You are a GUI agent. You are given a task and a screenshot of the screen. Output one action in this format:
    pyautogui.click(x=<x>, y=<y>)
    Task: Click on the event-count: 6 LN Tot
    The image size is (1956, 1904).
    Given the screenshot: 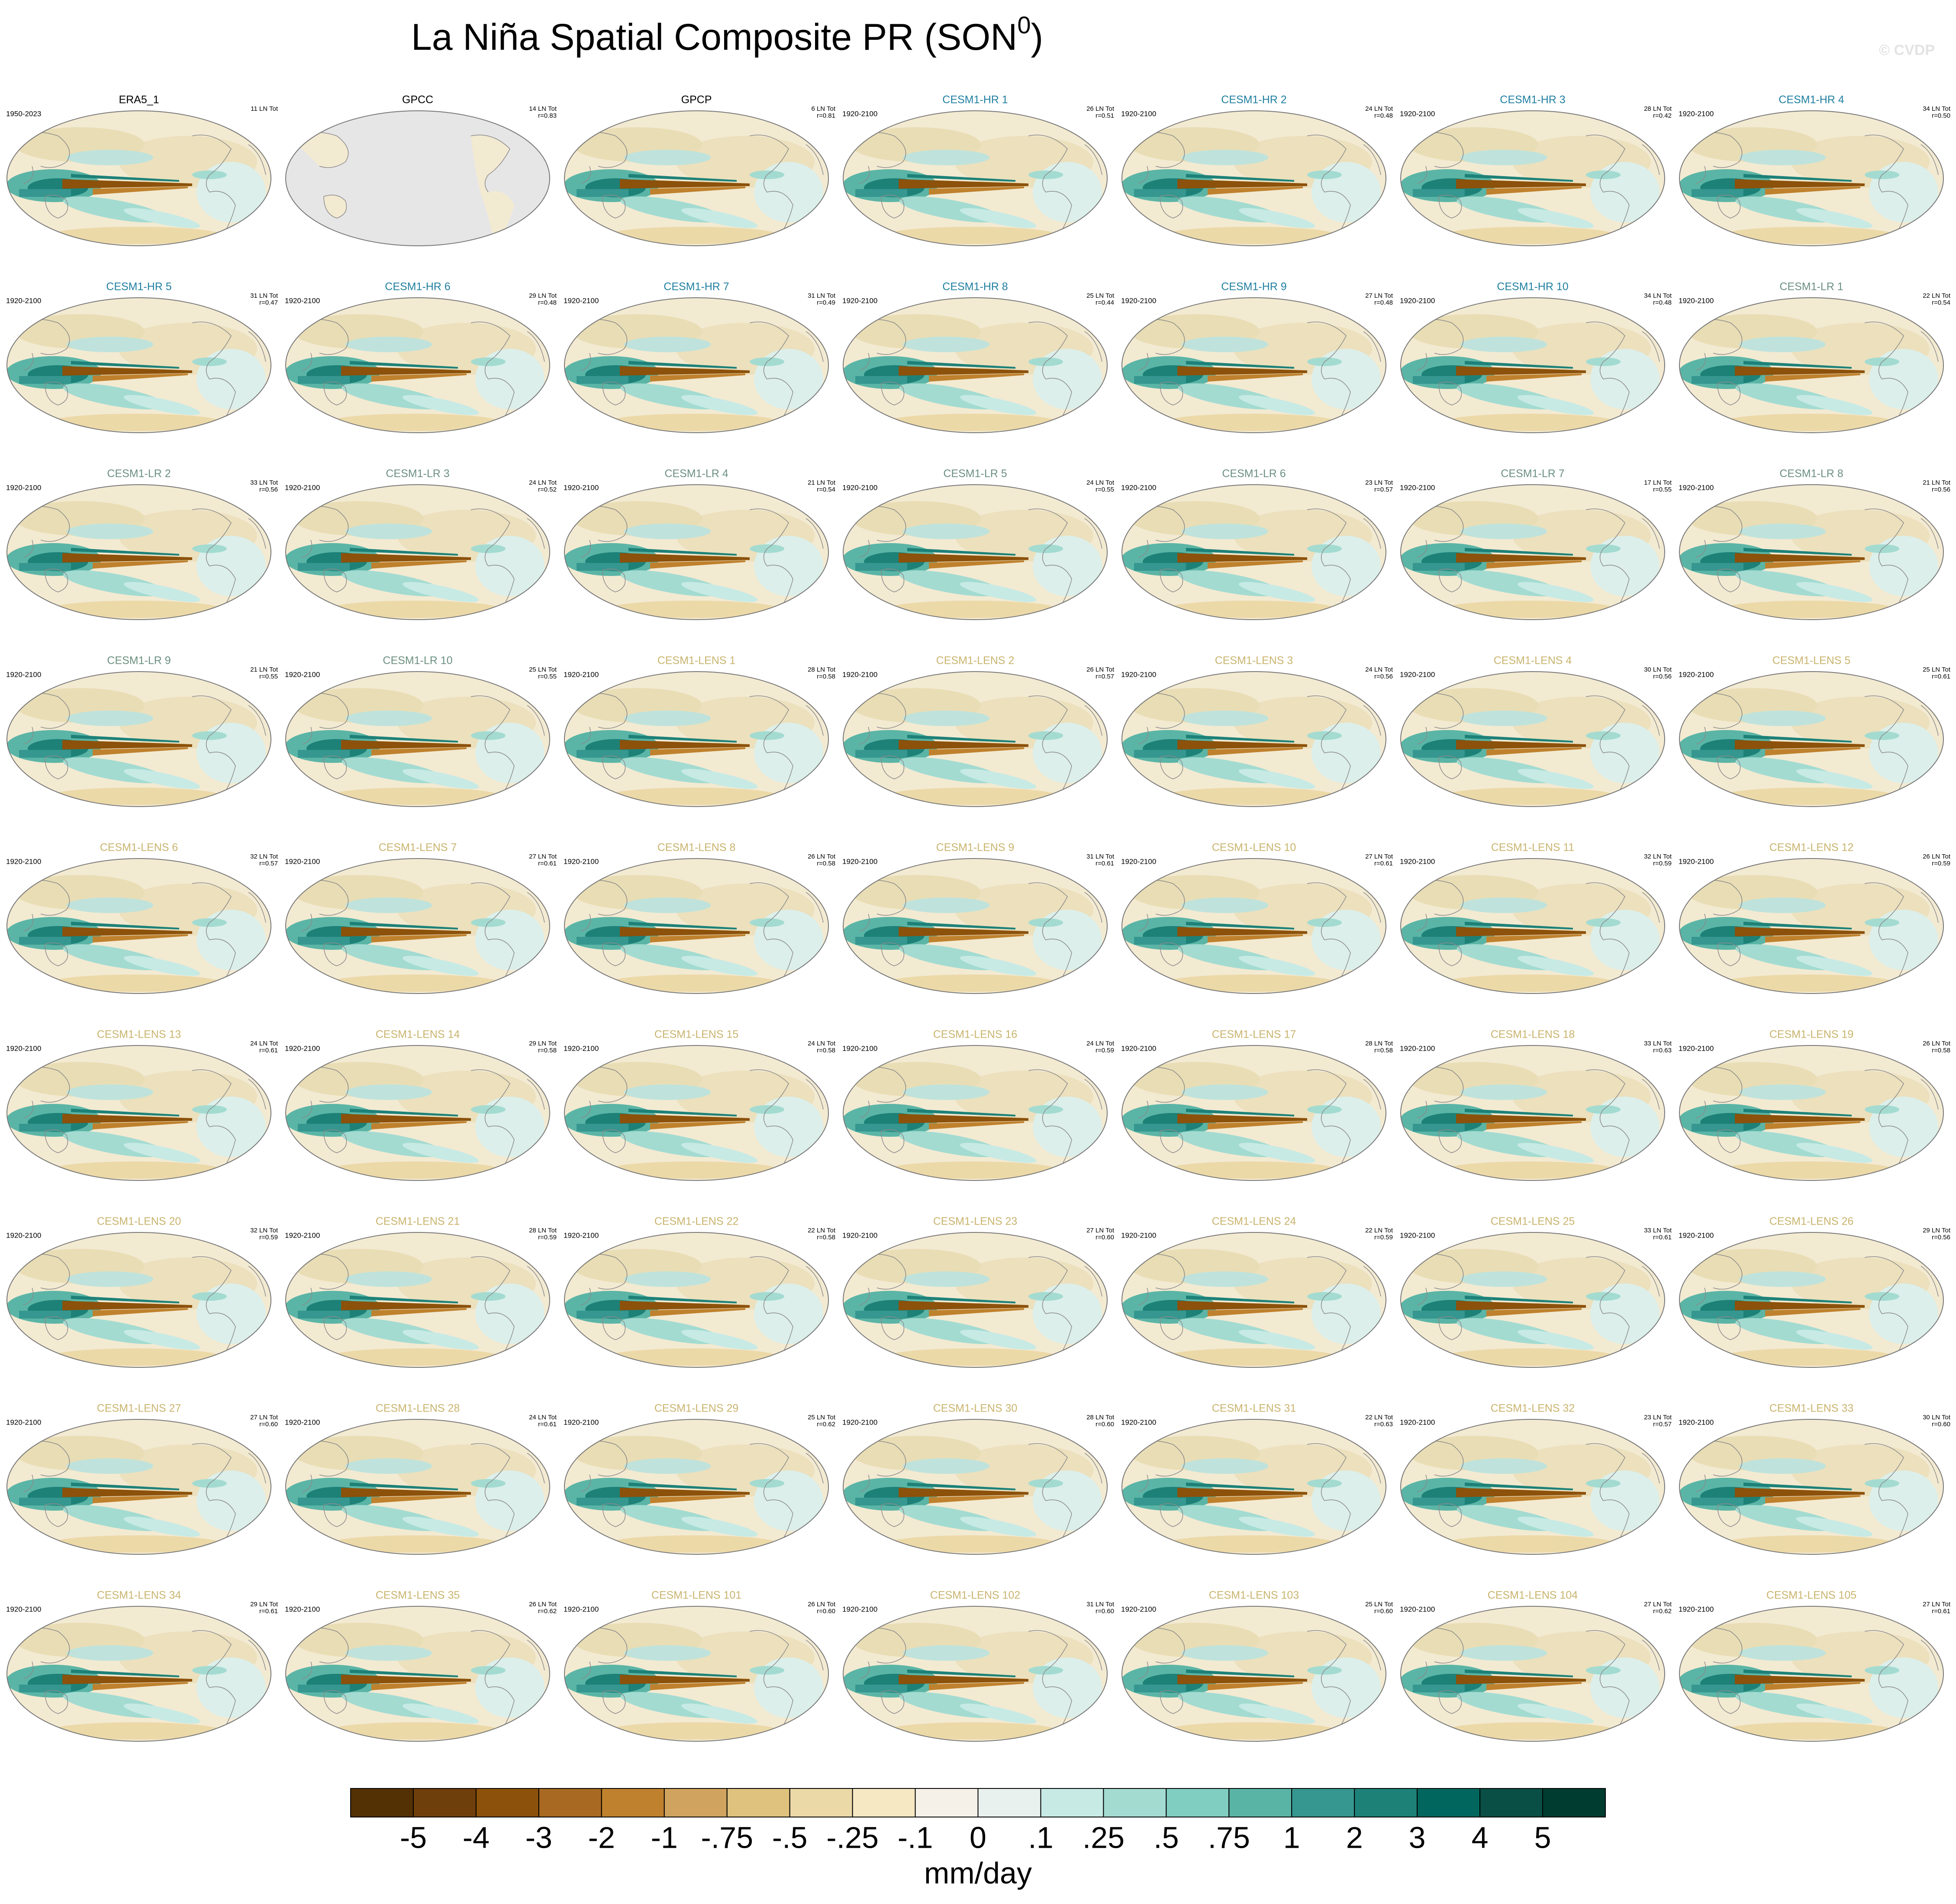 What is the action you would take?
    pyautogui.click(x=823, y=109)
    